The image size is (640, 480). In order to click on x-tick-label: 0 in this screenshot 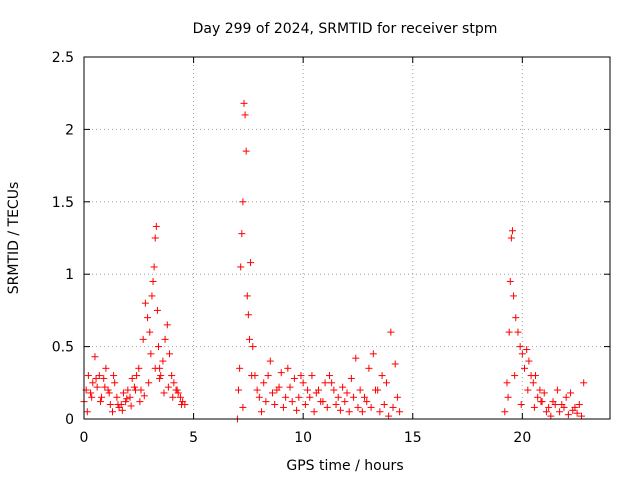, I will do `click(84, 438)`.